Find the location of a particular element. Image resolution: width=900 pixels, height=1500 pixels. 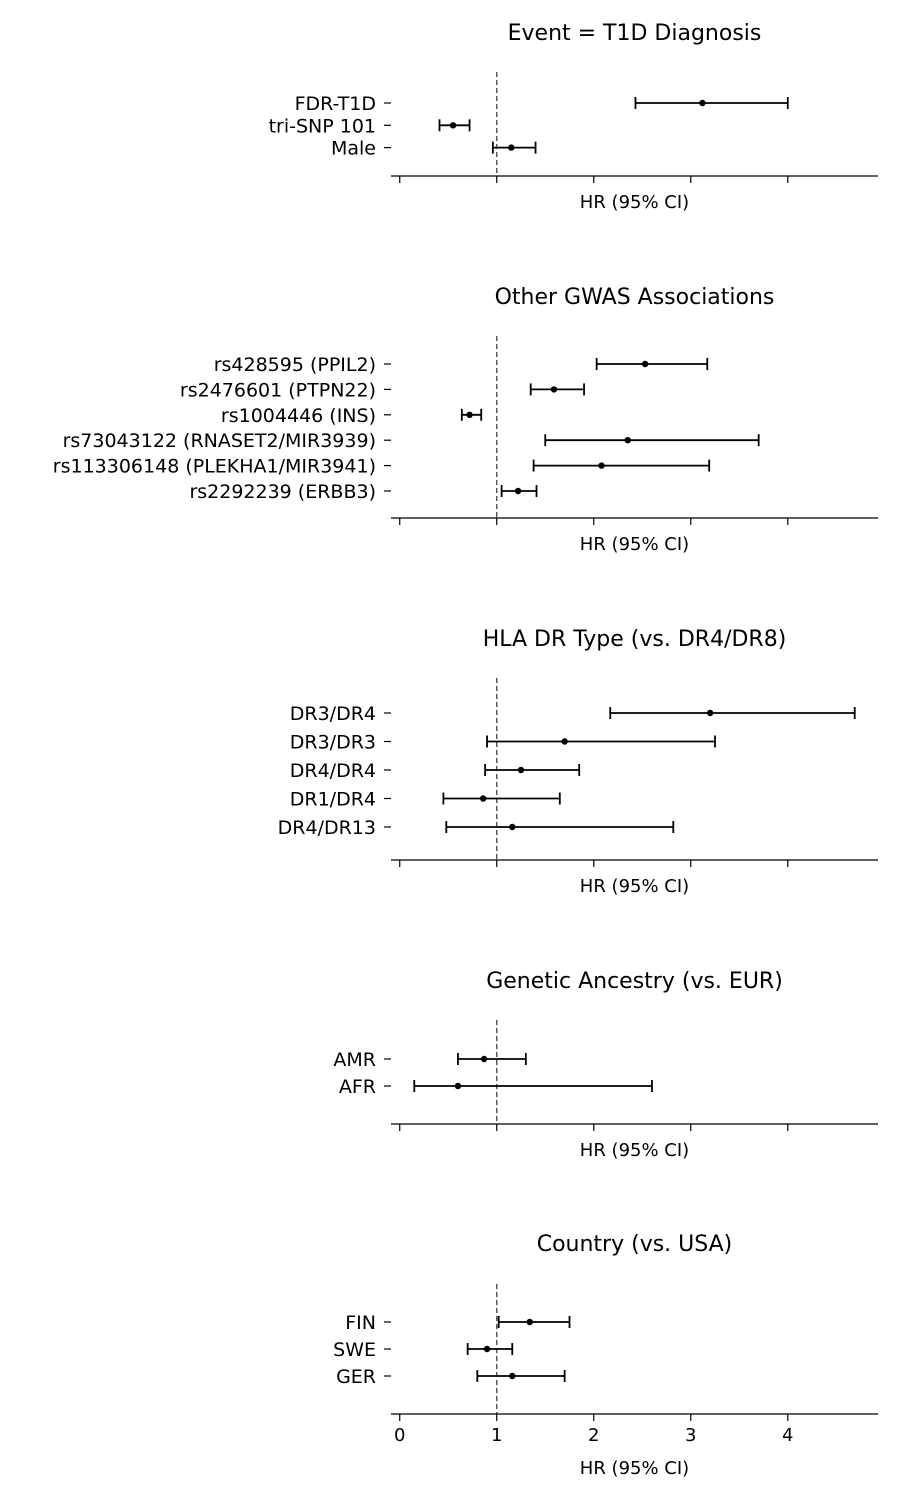

forest-row: rs1004446 (INS) is located at coordinates (352, 416).